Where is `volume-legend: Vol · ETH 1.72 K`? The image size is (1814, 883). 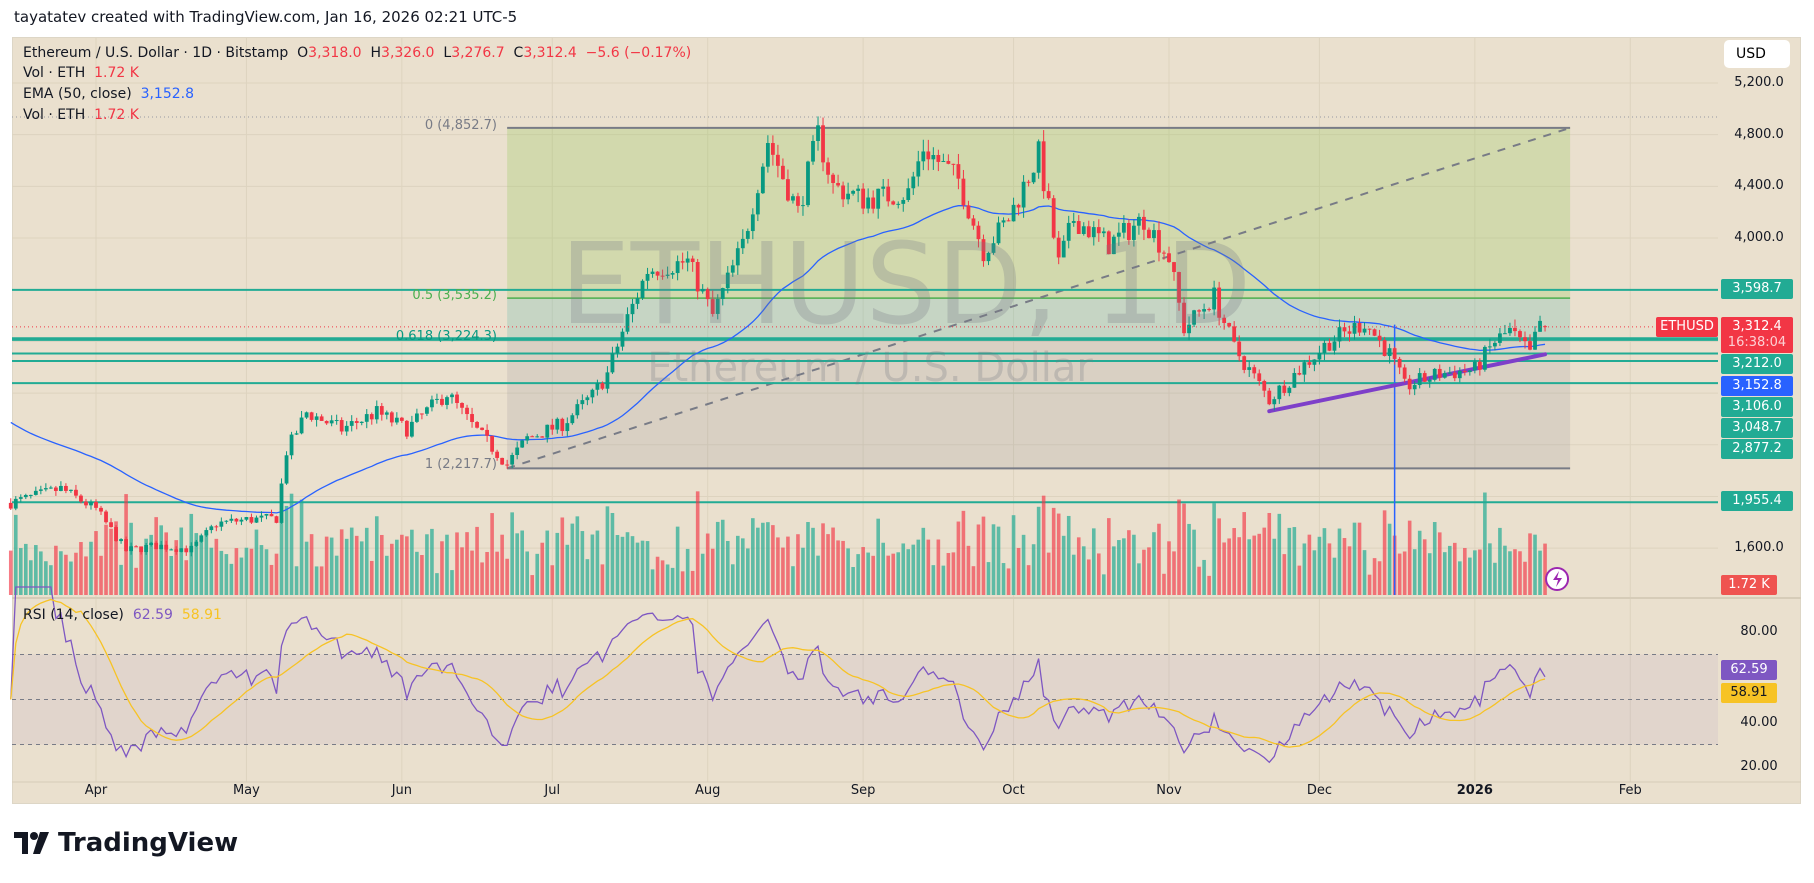
volume-legend: Vol · ETH 1.72 K is located at coordinates (81, 73).